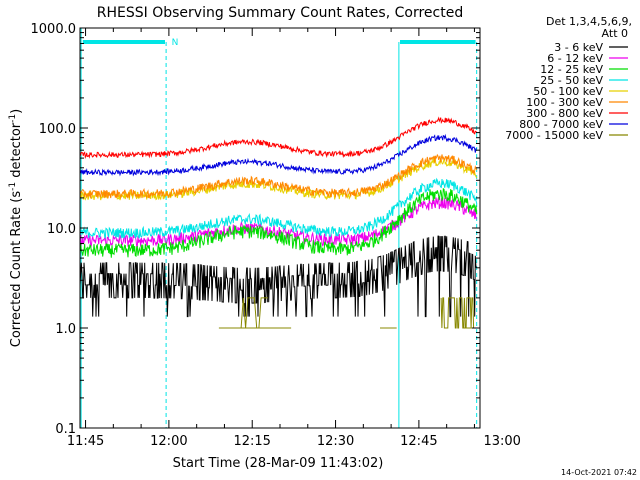 This screenshot has width=640, height=480. What do you see at coordinates (615, 33) in the screenshot?
I see `legend-subtitle: Att 0` at bounding box center [615, 33].